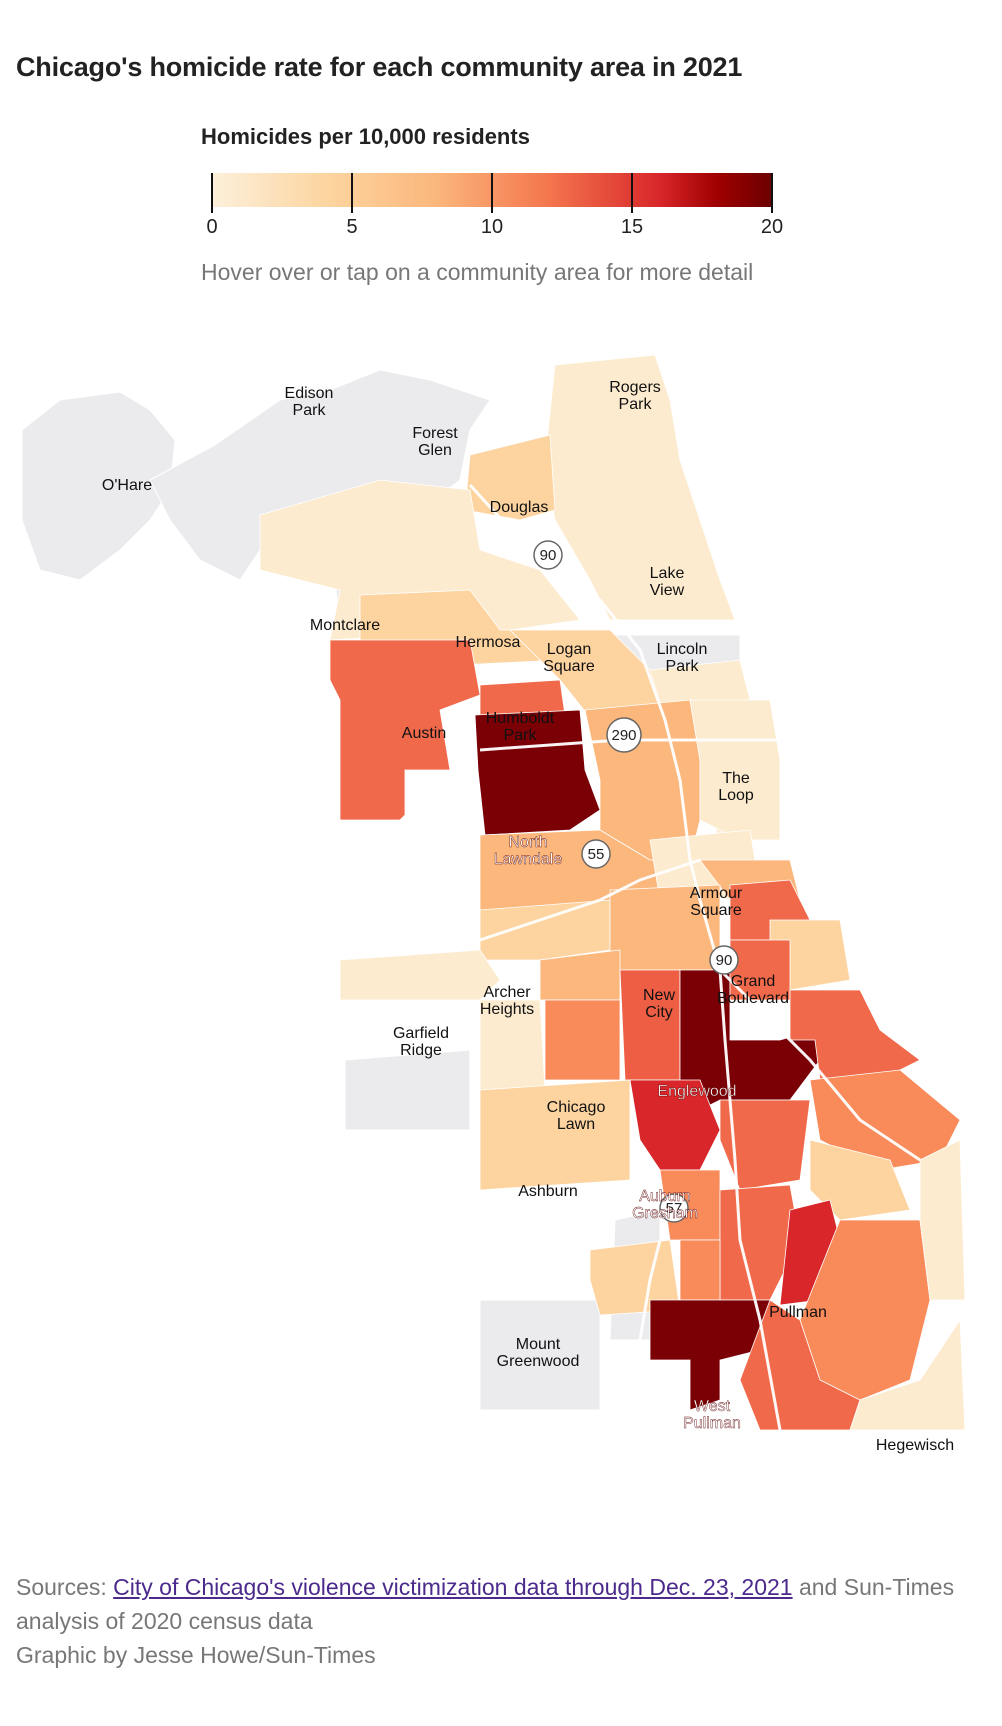  I want to click on label-new-city: New, so click(659, 995).